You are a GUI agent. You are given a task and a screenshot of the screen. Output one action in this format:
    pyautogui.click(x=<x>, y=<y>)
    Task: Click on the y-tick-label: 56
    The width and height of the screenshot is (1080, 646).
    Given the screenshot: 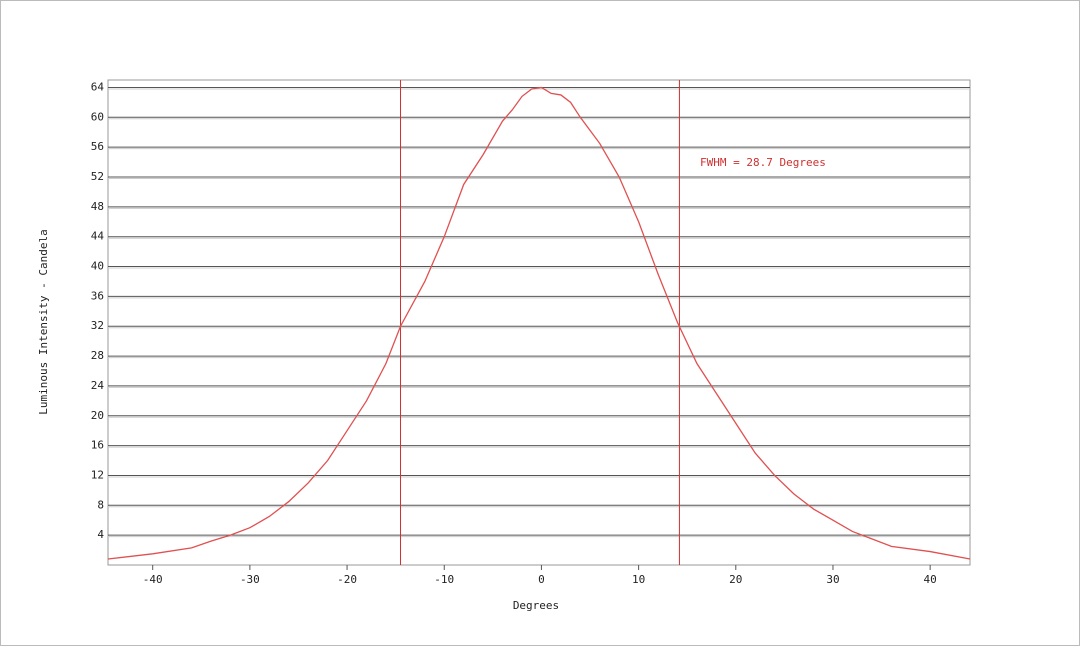 What is the action you would take?
    pyautogui.click(x=97, y=146)
    